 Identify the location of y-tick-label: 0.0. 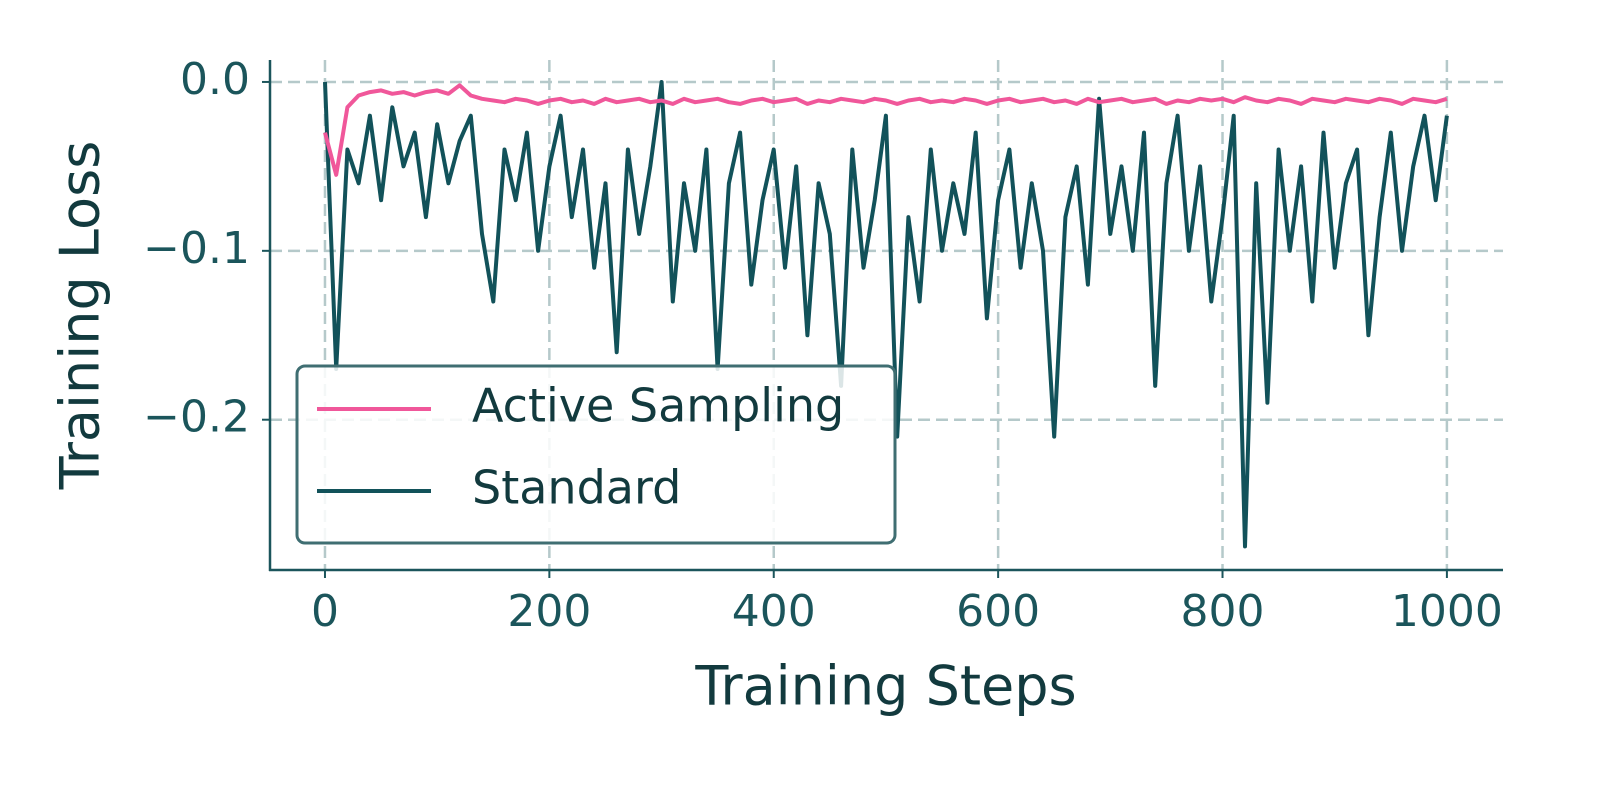
(215, 79).